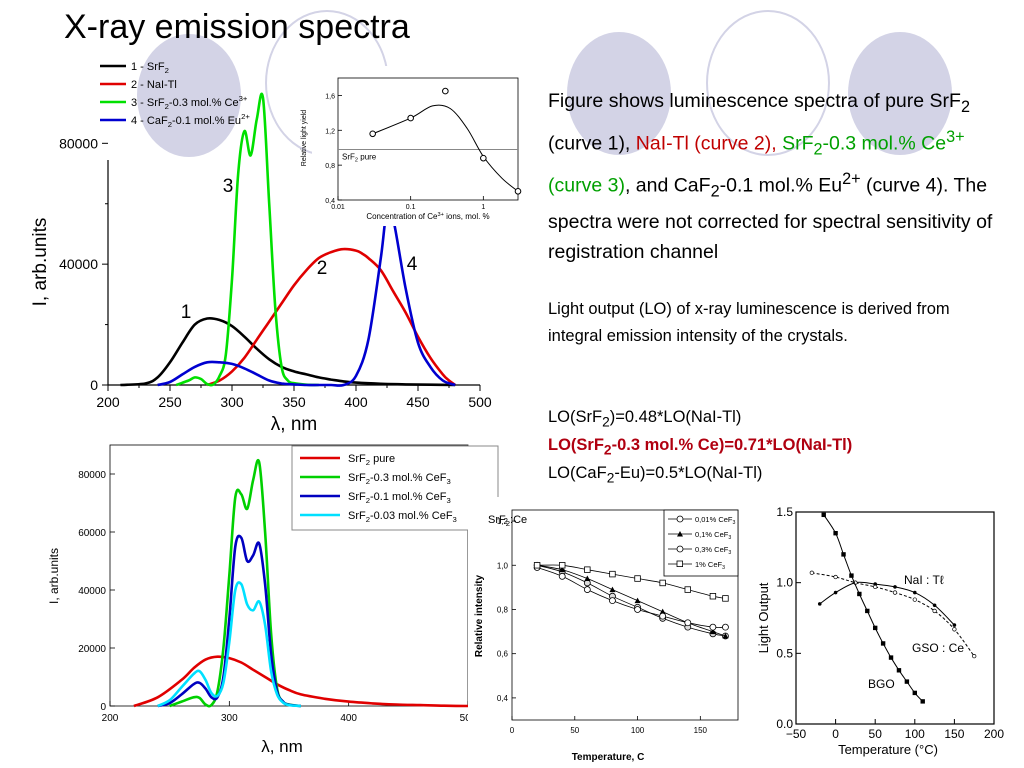 Image resolution: width=1024 pixels, height=768 pixels. What do you see at coordinates (228, 186) in the screenshot?
I see `curve-label: 3` at bounding box center [228, 186].